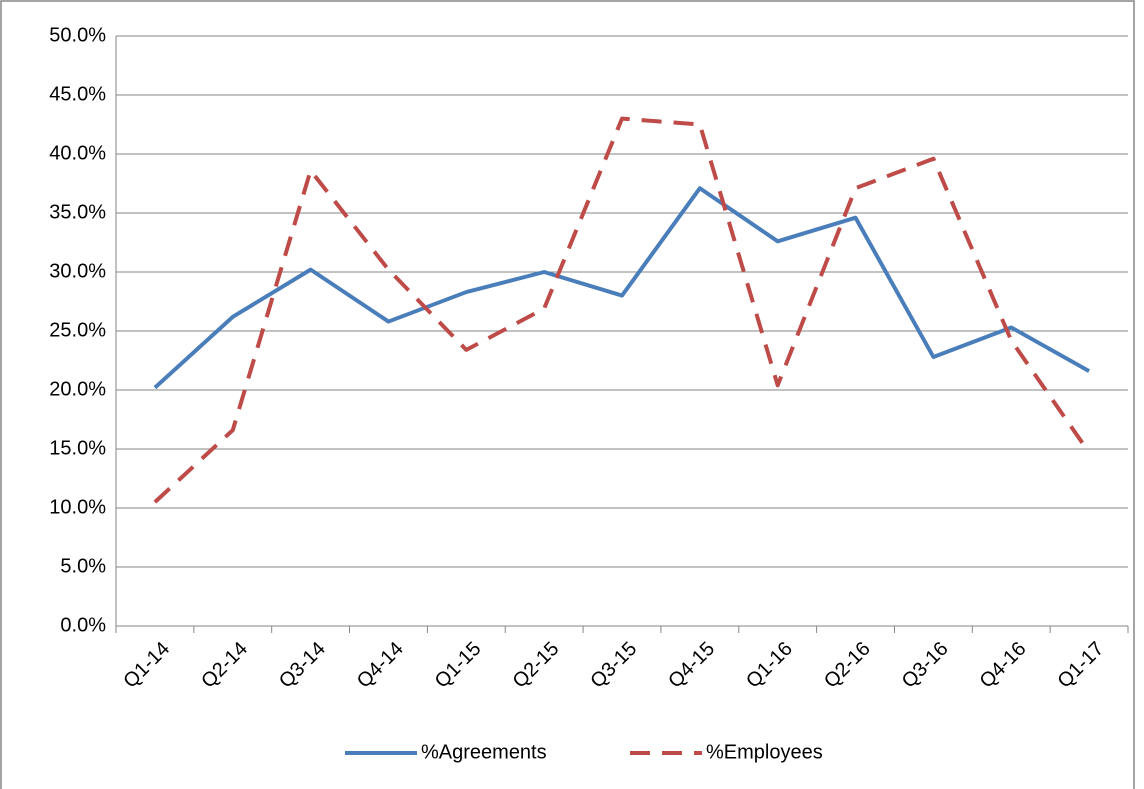 Image resolution: width=1144 pixels, height=789 pixels. I want to click on y-tick-label: 35.0%, so click(77, 212).